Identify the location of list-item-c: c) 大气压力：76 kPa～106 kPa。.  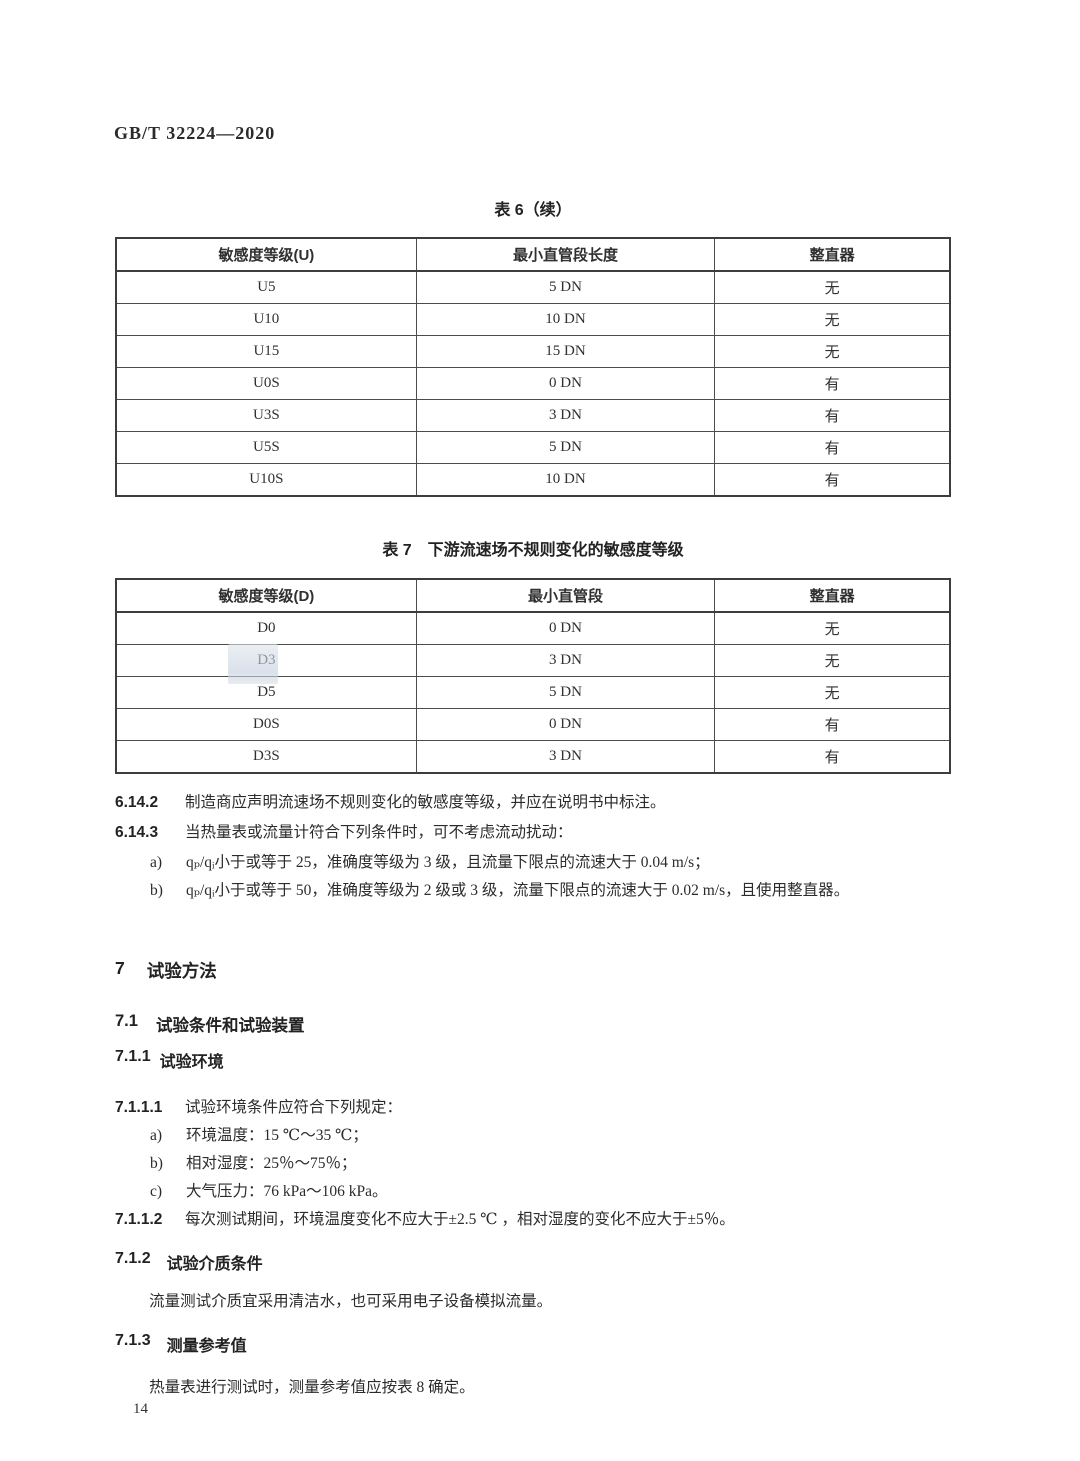
(541, 1192).